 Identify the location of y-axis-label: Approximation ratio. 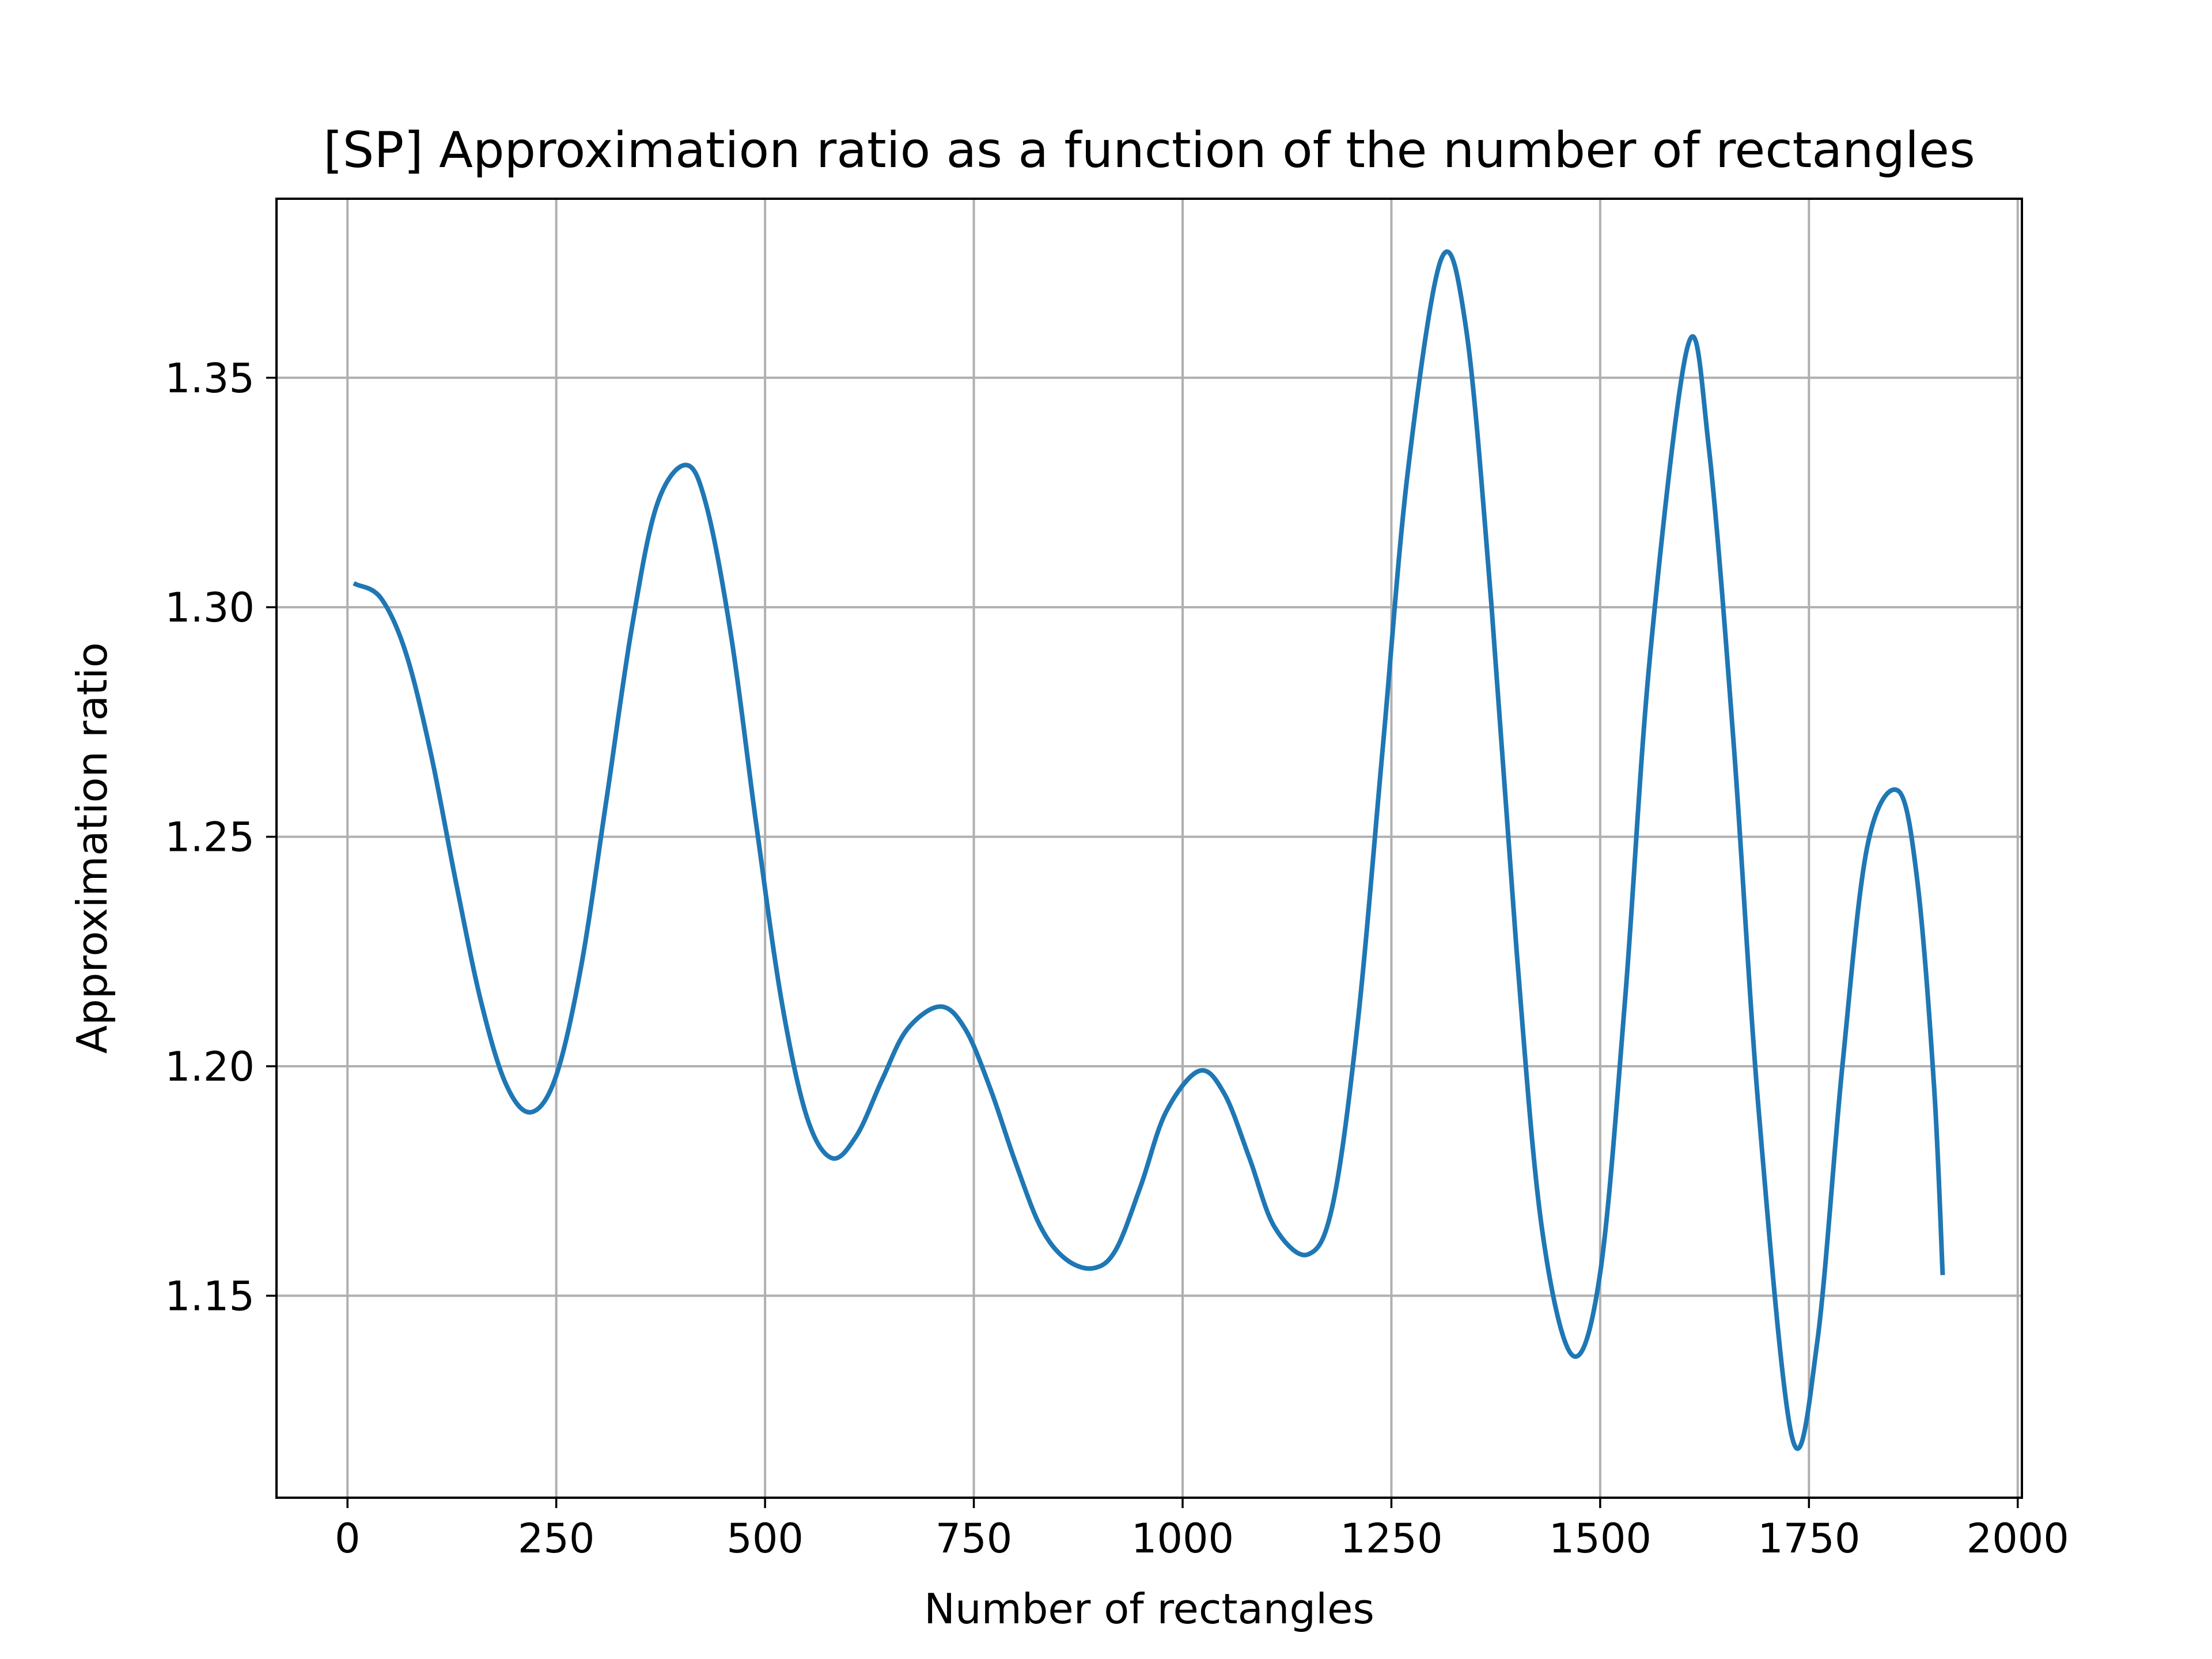
(92, 848).